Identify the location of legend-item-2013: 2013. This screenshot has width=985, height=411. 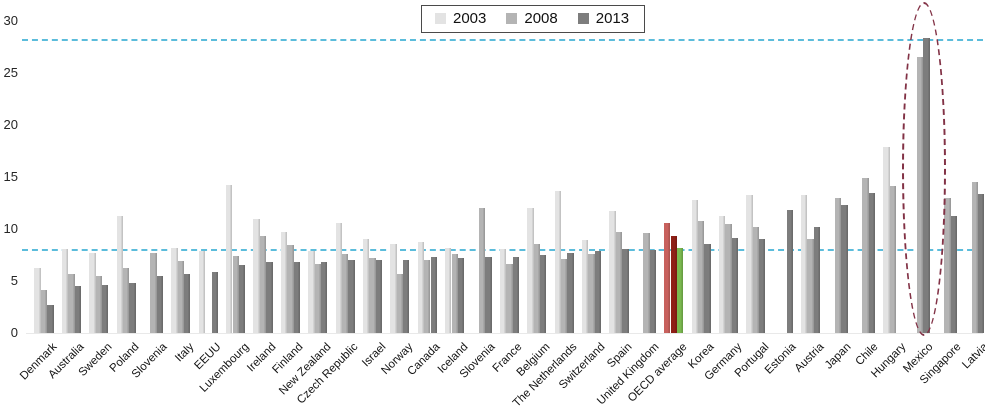
(603, 18).